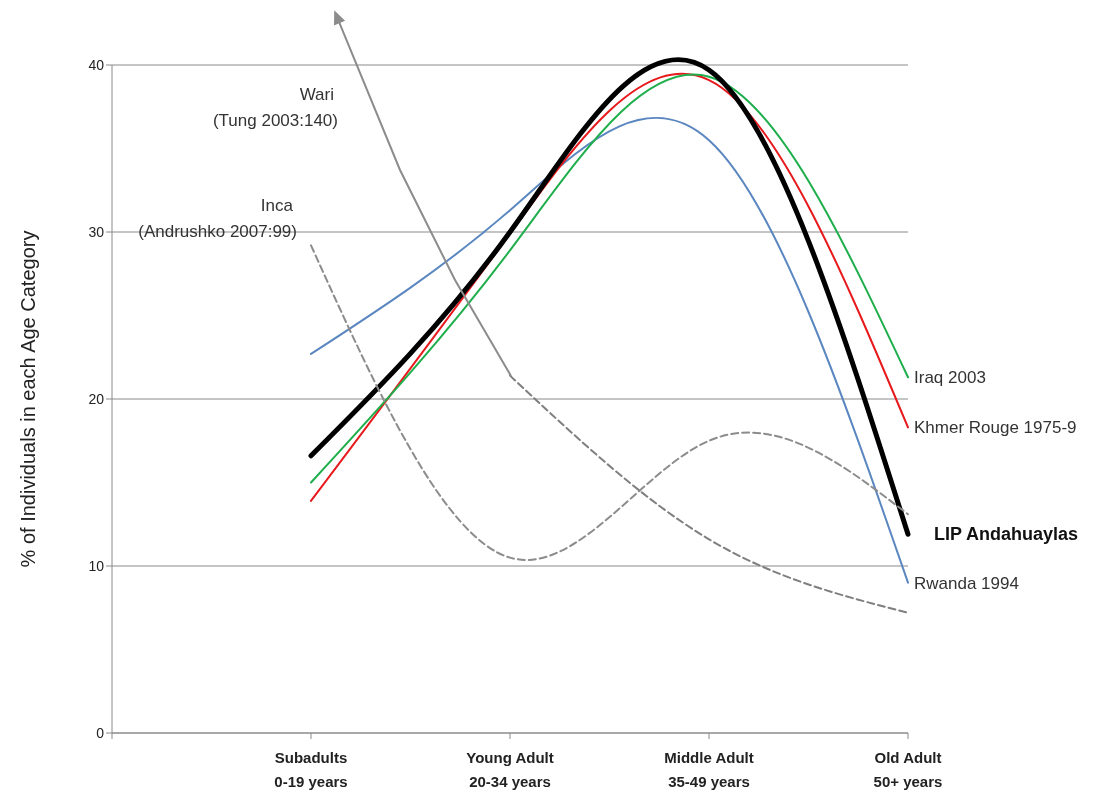  What do you see at coordinates (217, 219) in the screenshot?
I see `series-label: Inca (Andrushko 2007:99)` at bounding box center [217, 219].